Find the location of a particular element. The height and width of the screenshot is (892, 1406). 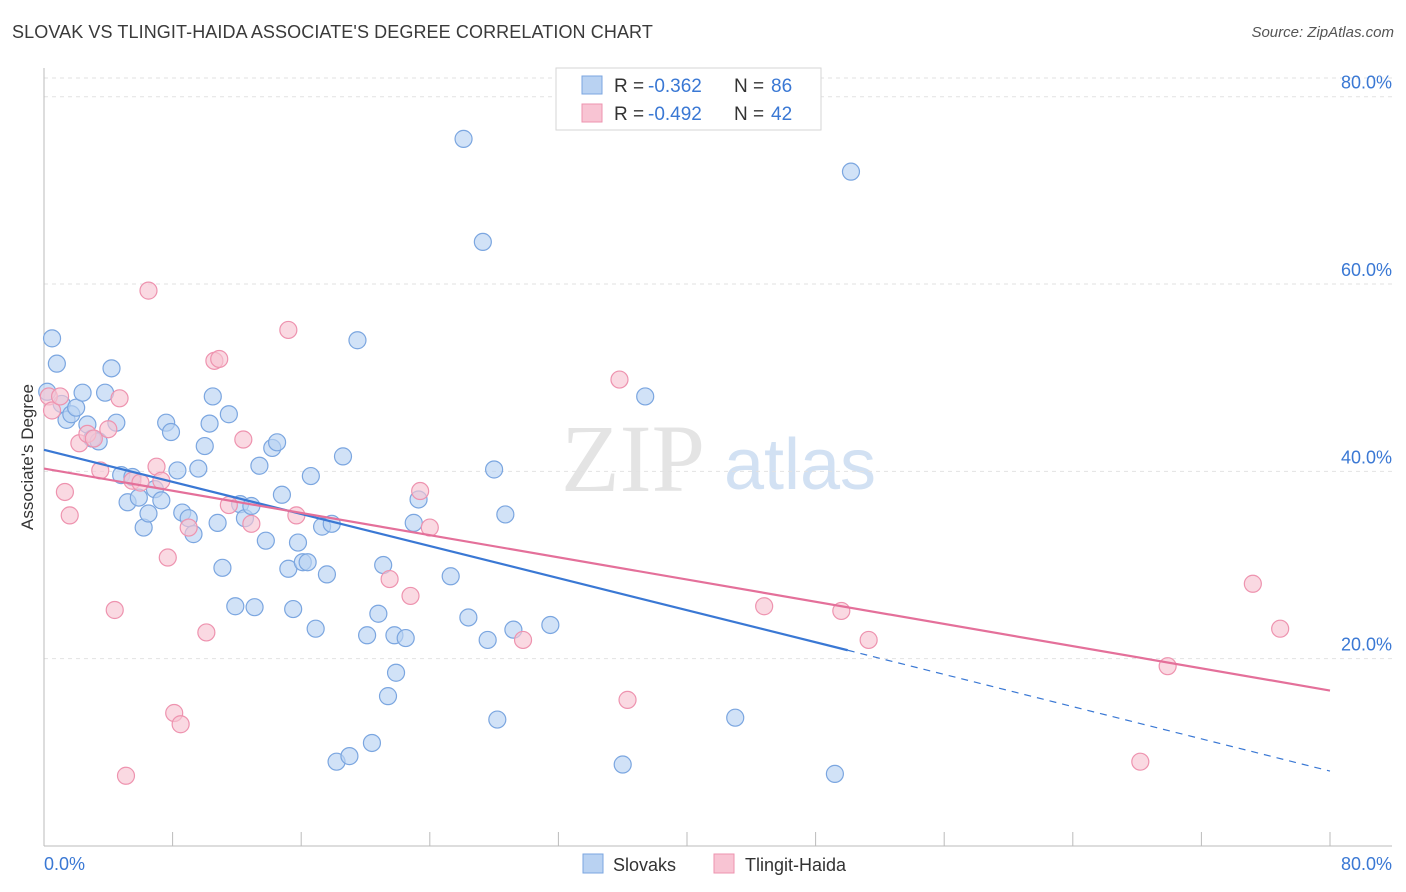

slovaks-trend-extension is located at coordinates (1089, 710).